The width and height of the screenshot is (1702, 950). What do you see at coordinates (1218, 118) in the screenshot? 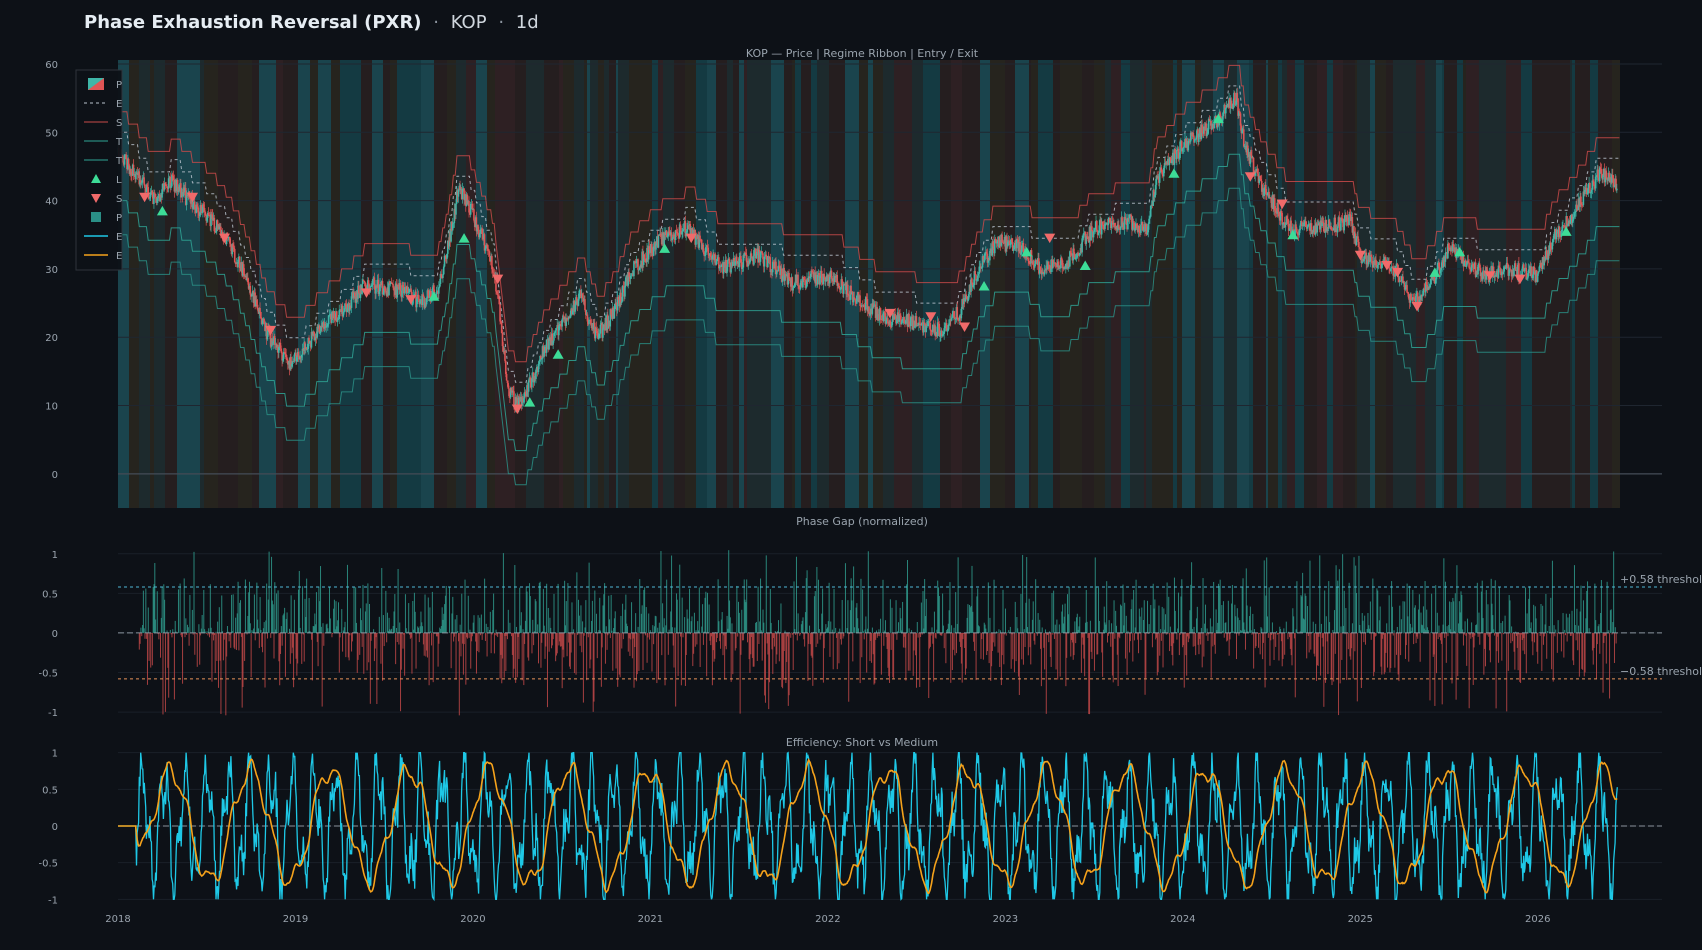
I see `long-entry-marker` at bounding box center [1218, 118].